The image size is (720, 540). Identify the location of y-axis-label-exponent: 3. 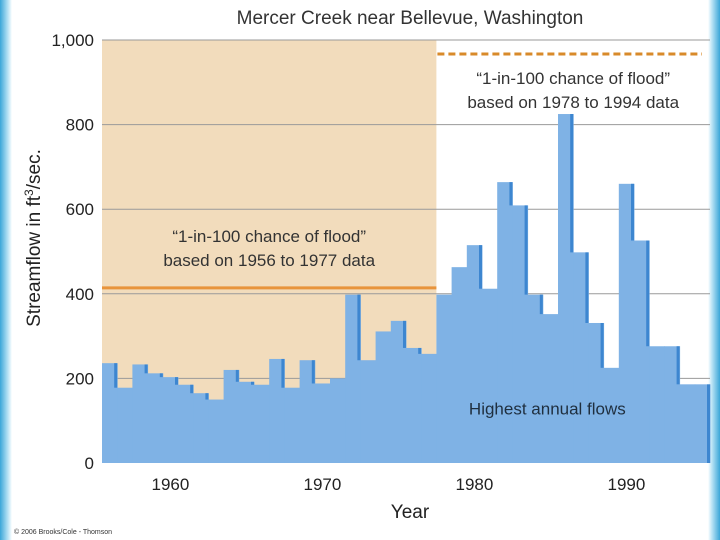
(29, 192).